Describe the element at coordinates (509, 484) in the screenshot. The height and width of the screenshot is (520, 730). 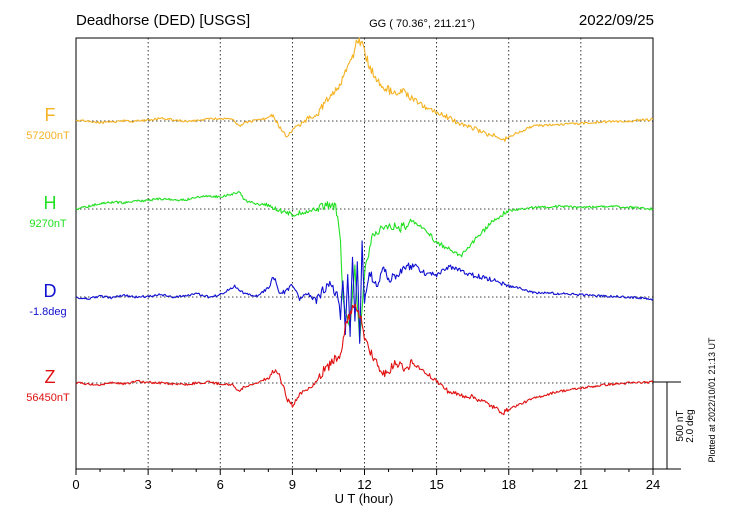
I see `x-tick-label-18: 18` at that location.